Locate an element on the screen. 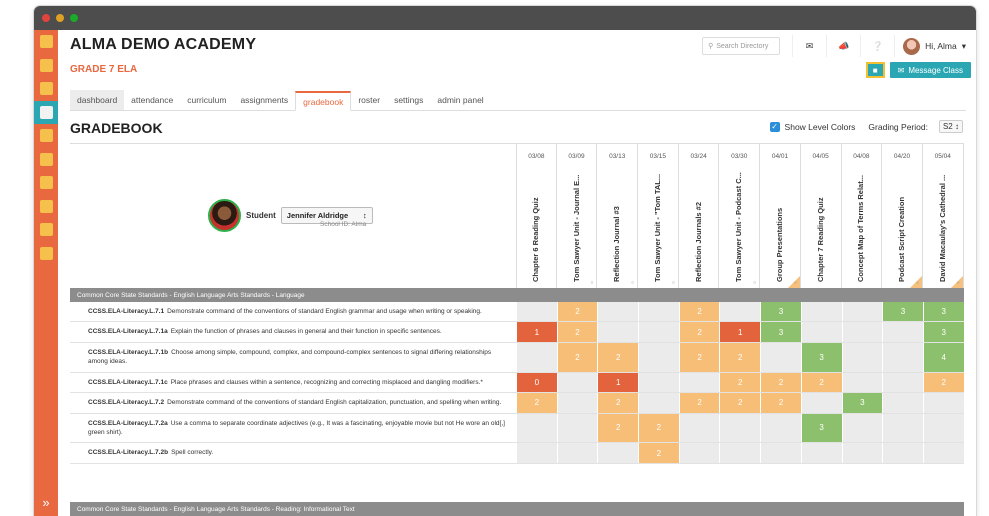 This screenshot has width=989, height=516. assignment-column: 03/24 Reflection Journals #2 is located at coordinates (699, 216).